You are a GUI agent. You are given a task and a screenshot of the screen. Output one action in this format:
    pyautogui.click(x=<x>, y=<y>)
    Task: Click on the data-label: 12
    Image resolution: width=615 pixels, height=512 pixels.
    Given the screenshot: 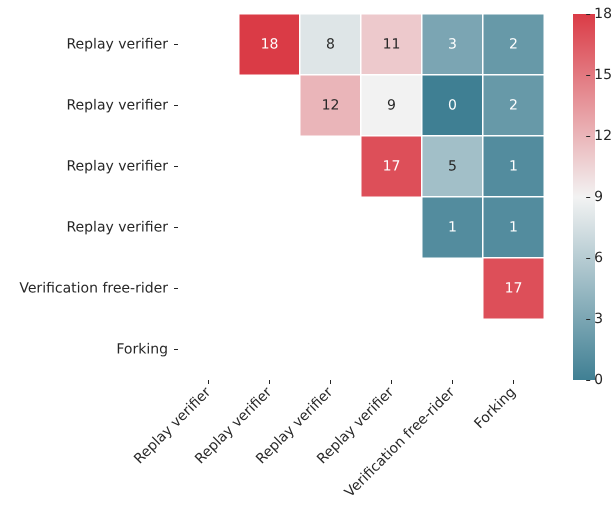 What is the action you would take?
    pyautogui.click(x=331, y=106)
    